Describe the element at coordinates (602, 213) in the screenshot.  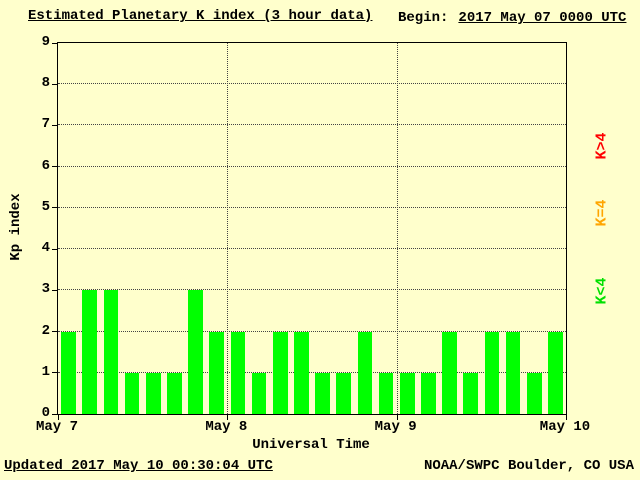
I see `legend-item: K=4` at that location.